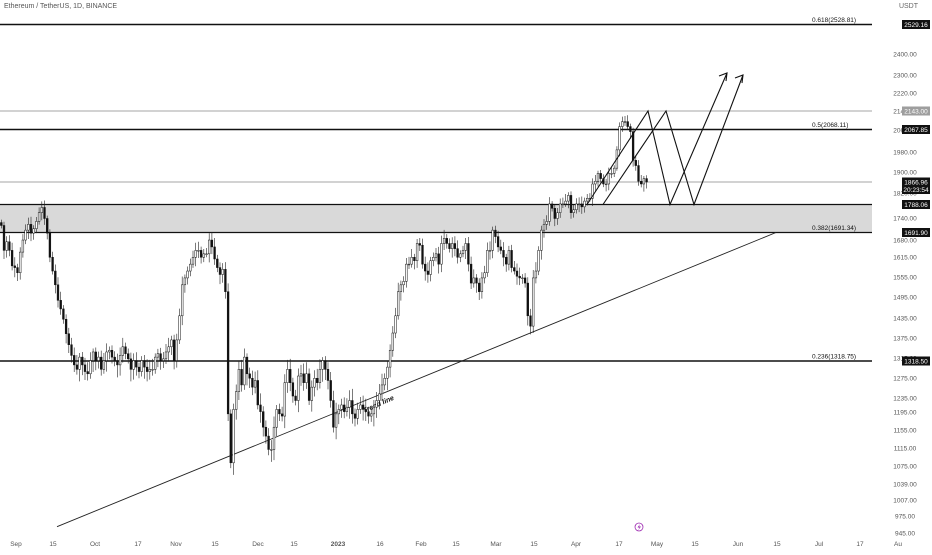 This screenshot has width=932, height=555. I want to click on y-tick-0: 2400.00, so click(905, 55).